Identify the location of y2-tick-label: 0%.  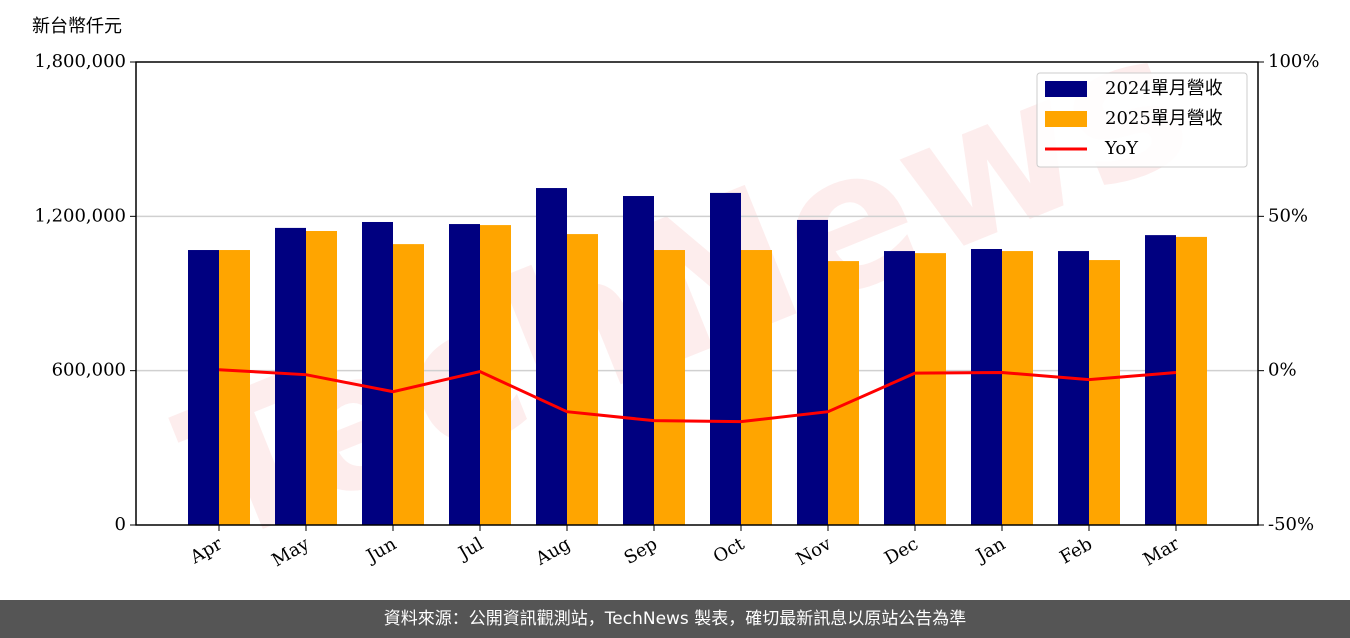
(1282, 370).